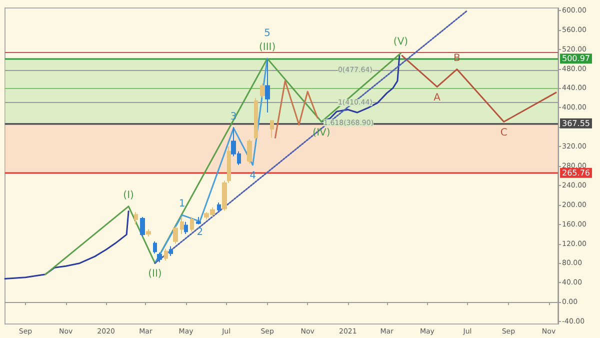  I want to click on annotation: (I), so click(128, 195).